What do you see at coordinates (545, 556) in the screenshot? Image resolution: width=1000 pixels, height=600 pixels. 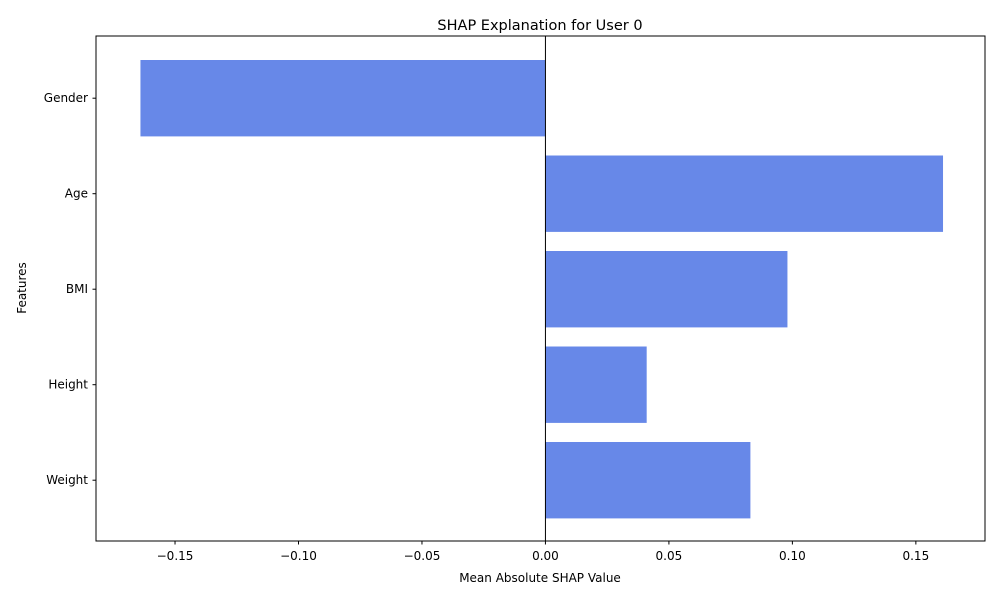 I see `x-tick-label: 0.00` at bounding box center [545, 556].